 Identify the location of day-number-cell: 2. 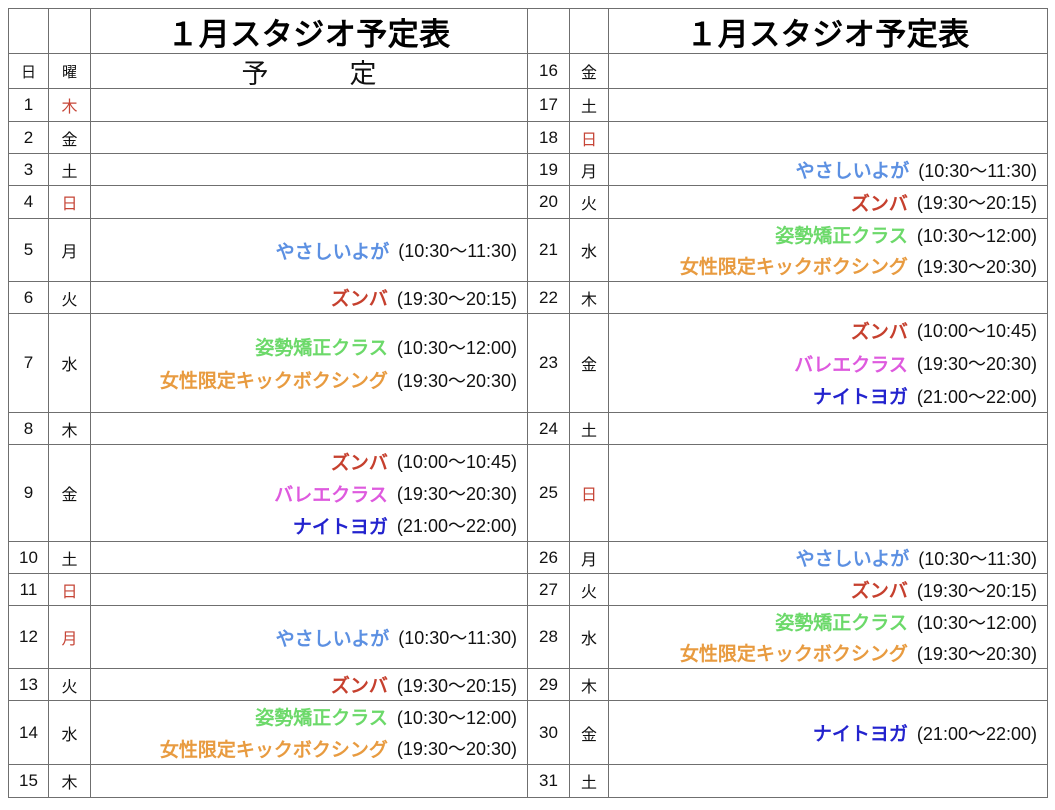
(29, 138).